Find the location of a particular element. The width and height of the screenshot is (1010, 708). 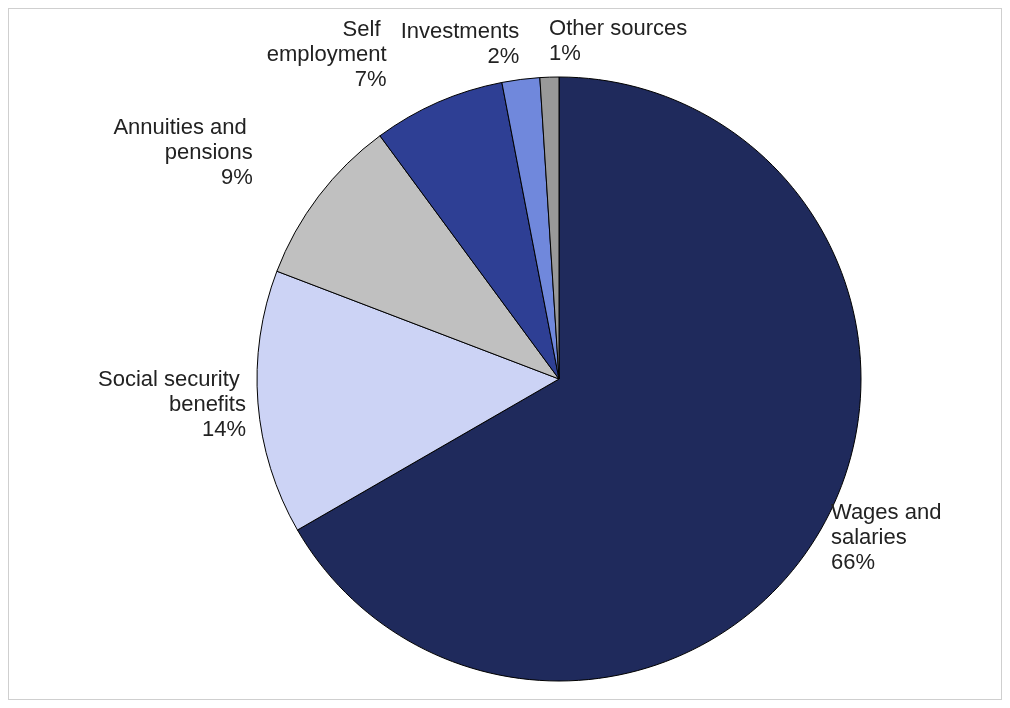

data-label: 14% is located at coordinates (223, 429).